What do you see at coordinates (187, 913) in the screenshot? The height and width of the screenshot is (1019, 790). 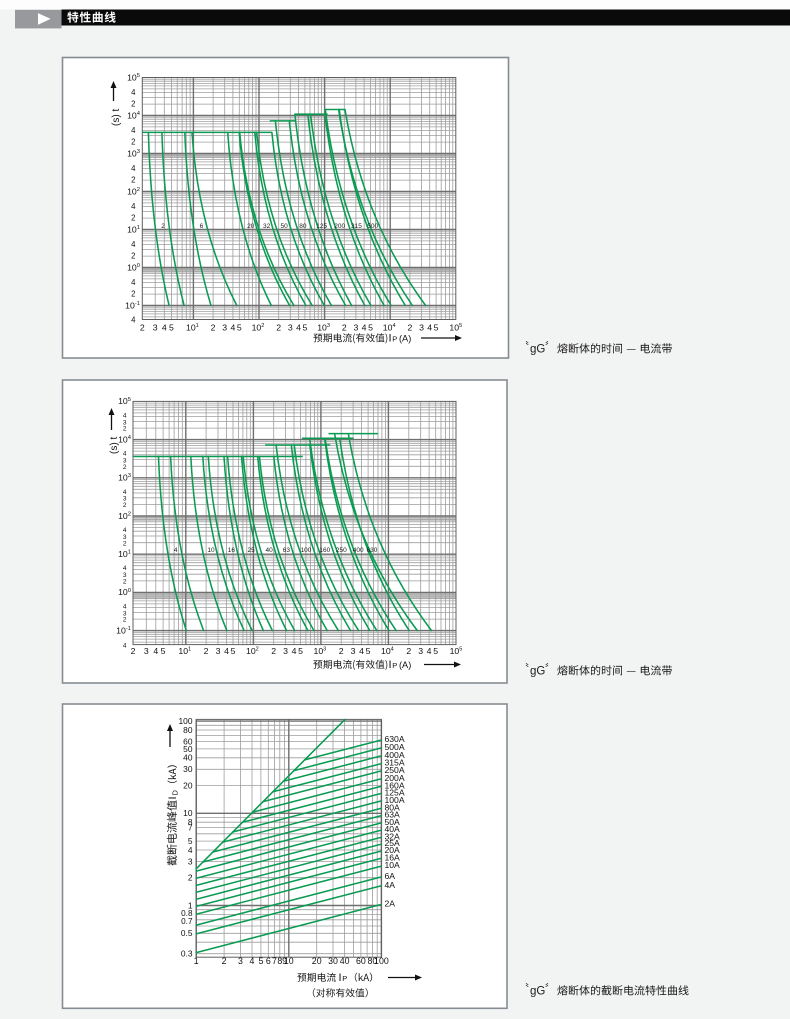 I see `svg-text: 0.8` at bounding box center [187, 913].